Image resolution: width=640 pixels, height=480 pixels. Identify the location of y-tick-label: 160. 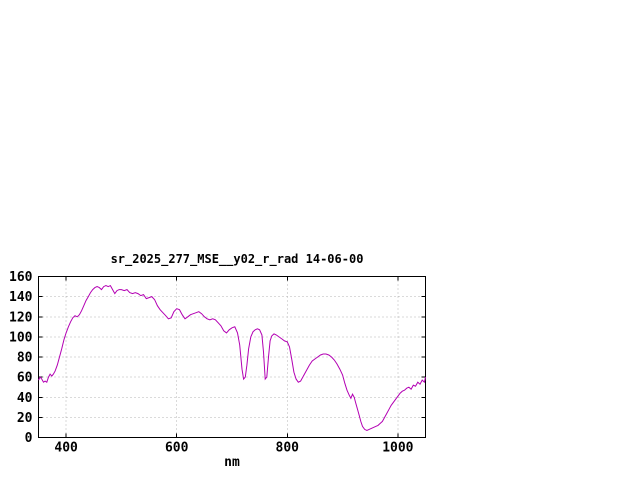
(21, 277).